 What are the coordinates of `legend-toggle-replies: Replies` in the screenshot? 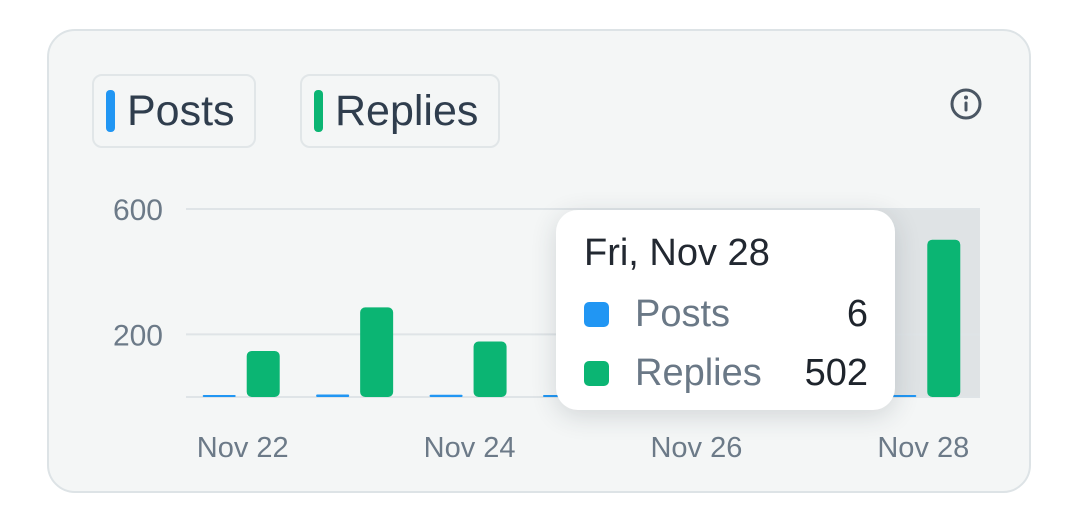 It's located at (400, 111).